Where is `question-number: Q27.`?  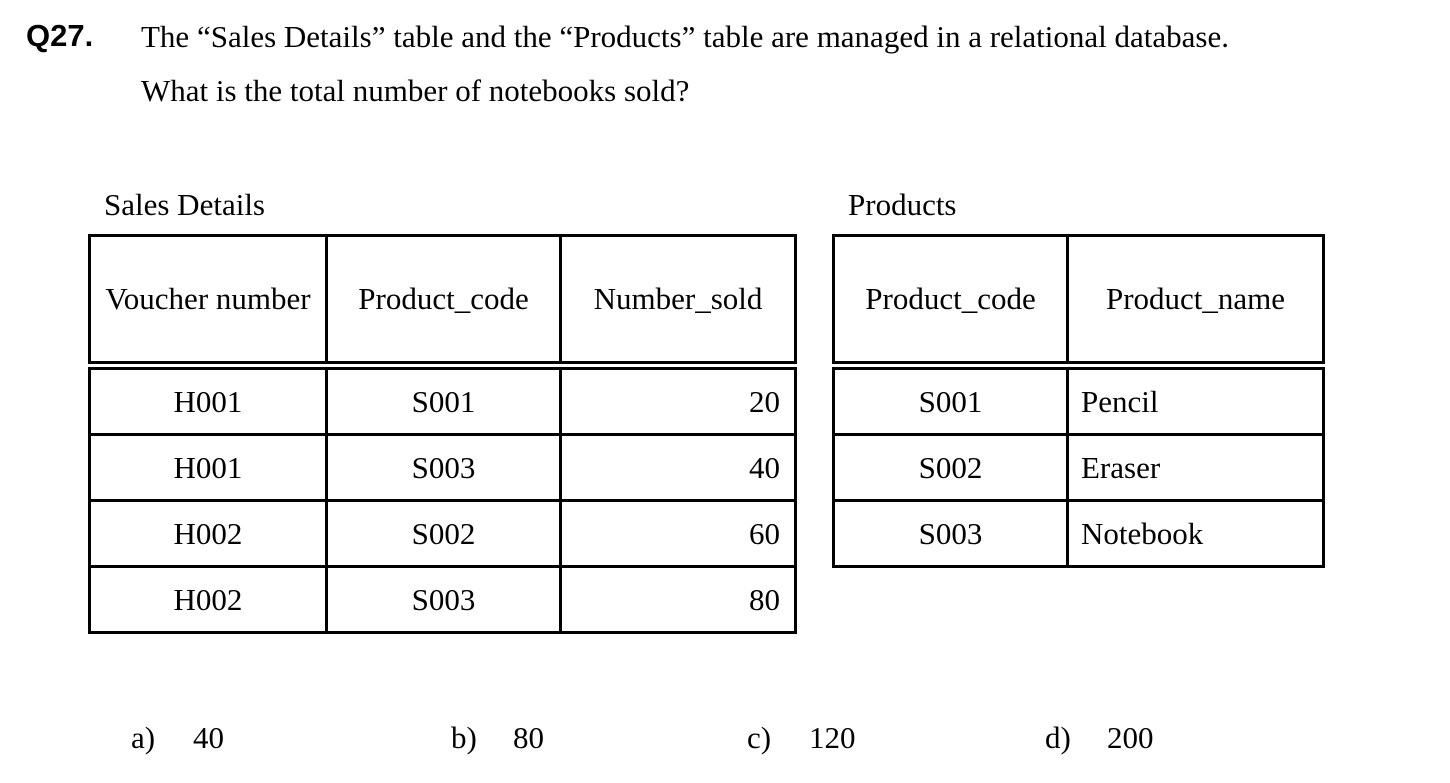
question-number: Q27. is located at coordinates (60, 35).